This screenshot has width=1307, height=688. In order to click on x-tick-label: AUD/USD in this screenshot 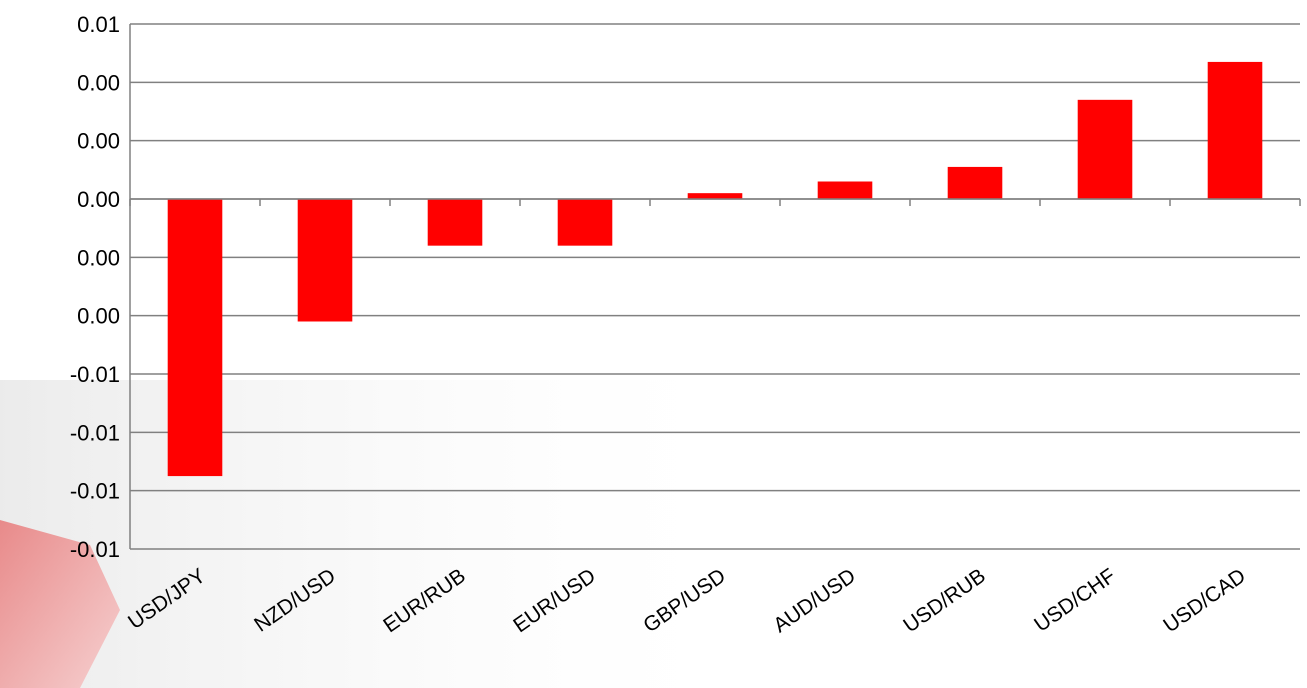, I will do `click(814, 600)`.